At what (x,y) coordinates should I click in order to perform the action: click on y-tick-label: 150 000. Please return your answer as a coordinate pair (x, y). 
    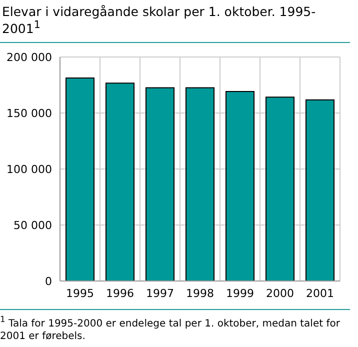
    Looking at the image, I should click on (29, 113).